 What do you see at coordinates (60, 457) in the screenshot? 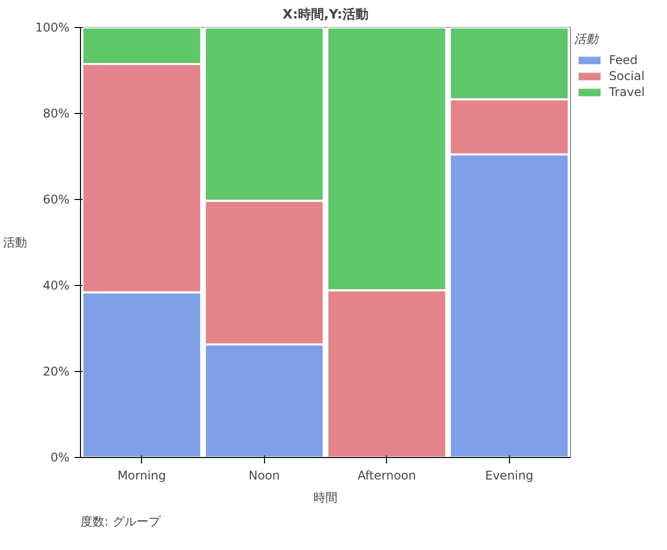
I see `y-tick-label: 0%` at bounding box center [60, 457].